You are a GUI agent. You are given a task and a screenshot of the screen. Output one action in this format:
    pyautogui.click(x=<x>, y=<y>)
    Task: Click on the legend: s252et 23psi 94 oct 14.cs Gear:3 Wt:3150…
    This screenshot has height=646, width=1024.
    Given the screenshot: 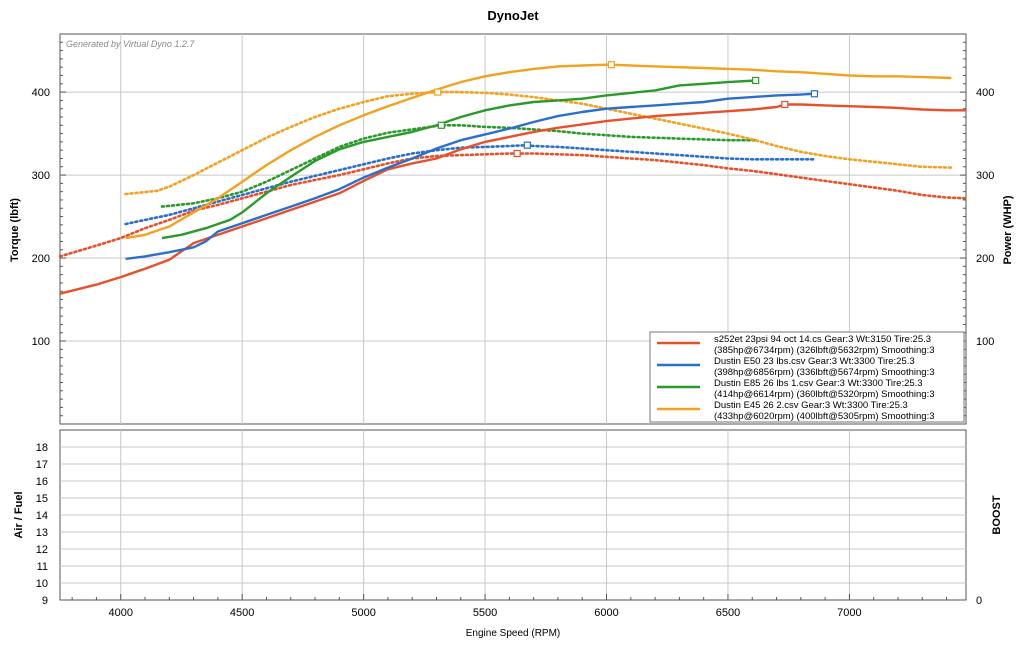 What is the action you would take?
    pyautogui.click(x=807, y=377)
    